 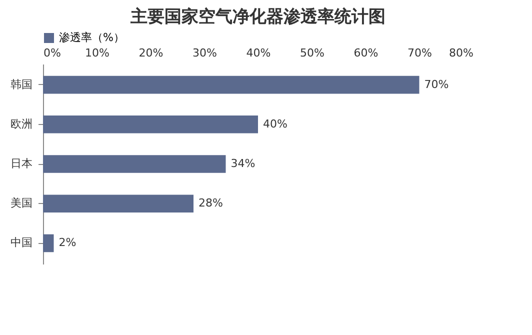 I want to click on y-tick-label: 日本, so click(x=21, y=163).